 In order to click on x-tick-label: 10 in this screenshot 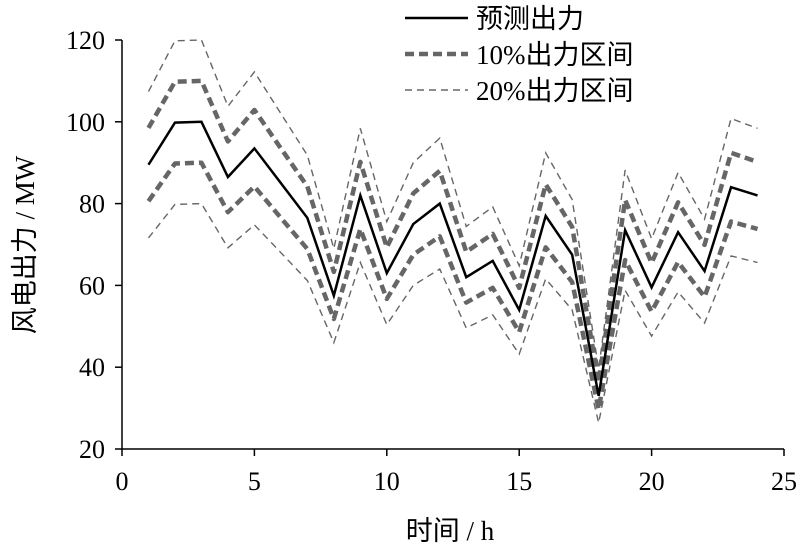, I will do `click(387, 481)`.